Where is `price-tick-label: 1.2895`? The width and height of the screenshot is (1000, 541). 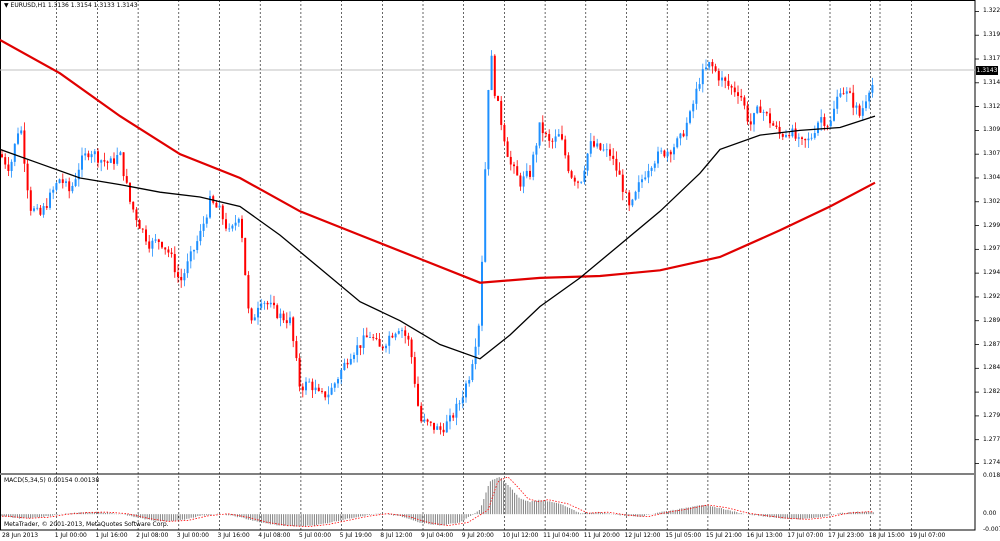 price-tick-label: 1.2895 is located at coordinates (991, 320).